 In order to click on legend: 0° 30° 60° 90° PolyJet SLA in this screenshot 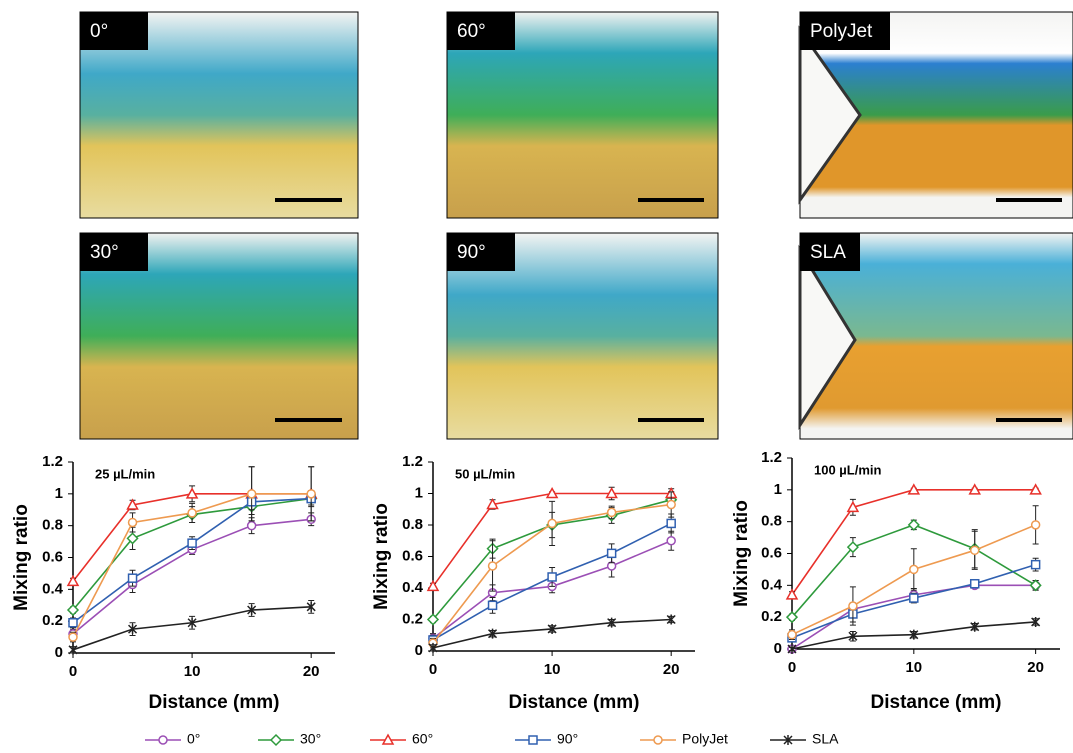, I will do `click(492, 739)`.